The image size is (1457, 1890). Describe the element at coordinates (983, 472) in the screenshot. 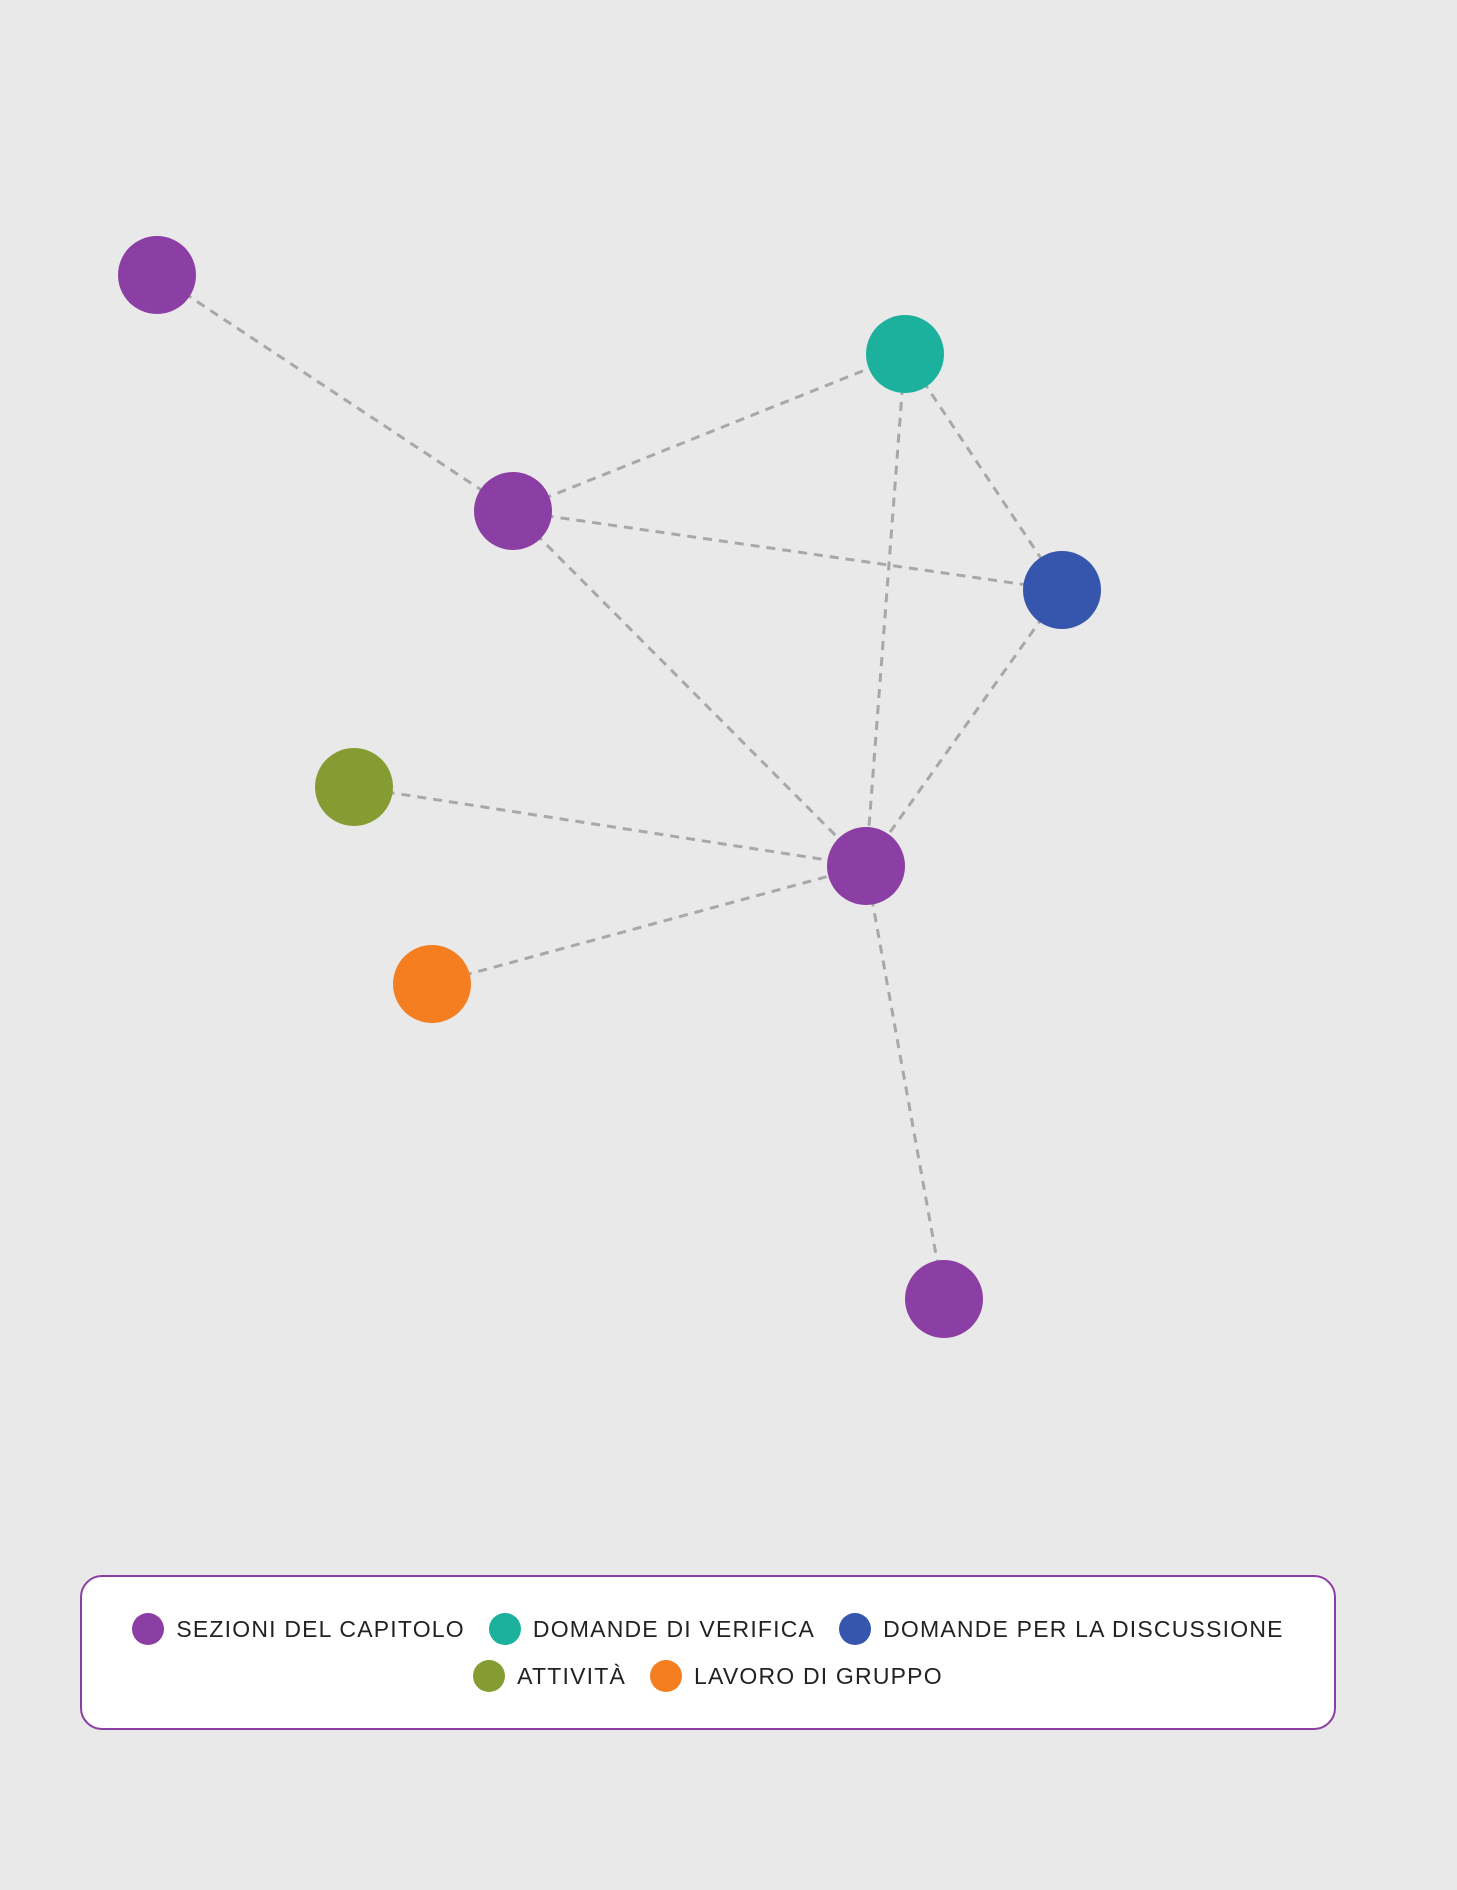

I see `edge-q-d` at that location.